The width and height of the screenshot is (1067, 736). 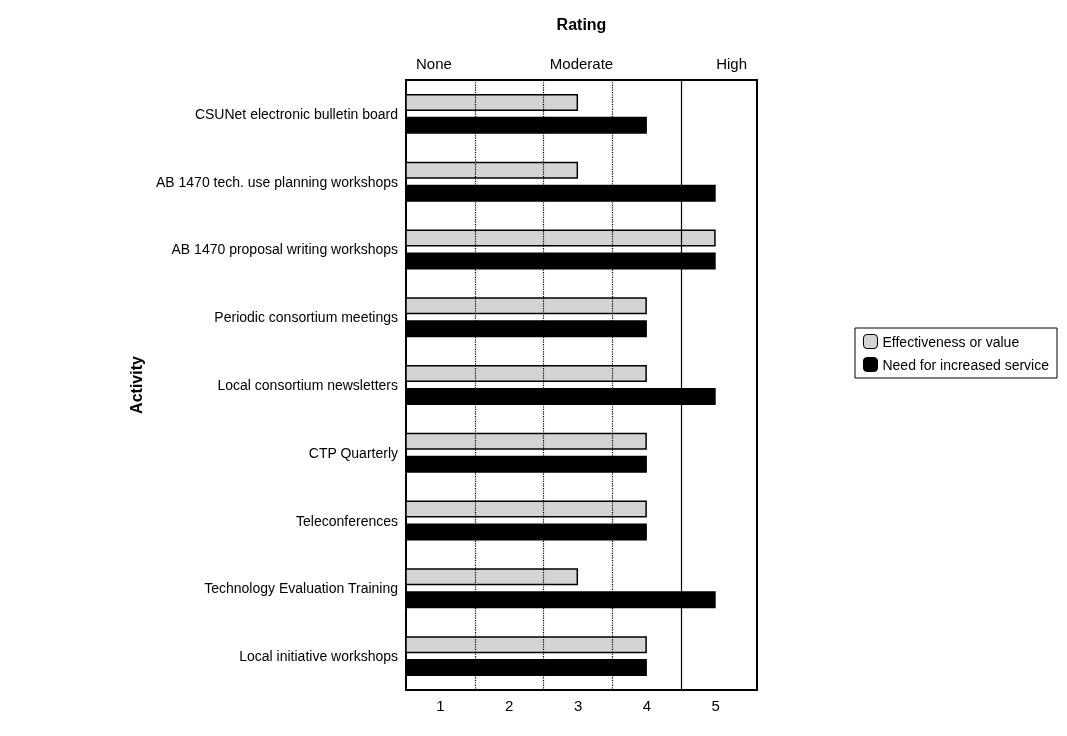 I want to click on x-tick-label: 3, so click(x=578, y=705).